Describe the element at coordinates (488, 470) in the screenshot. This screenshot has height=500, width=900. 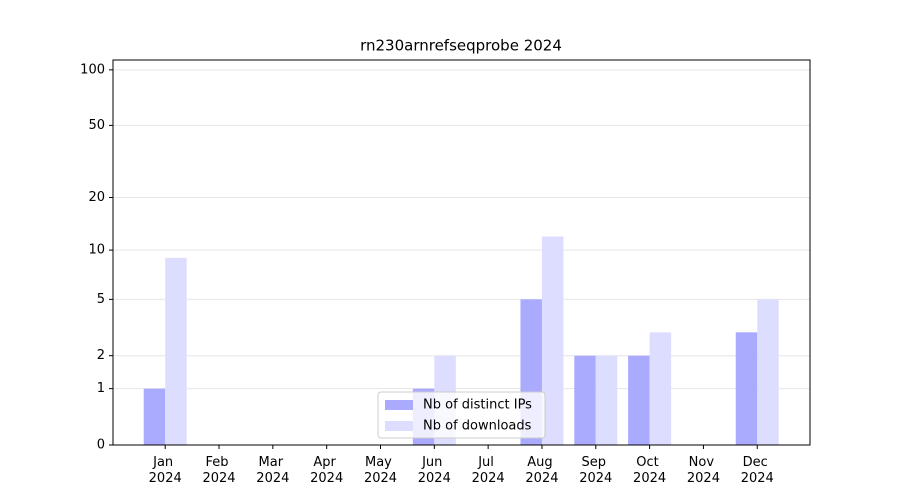
I see `x-tick-label: Jul 2024` at that location.